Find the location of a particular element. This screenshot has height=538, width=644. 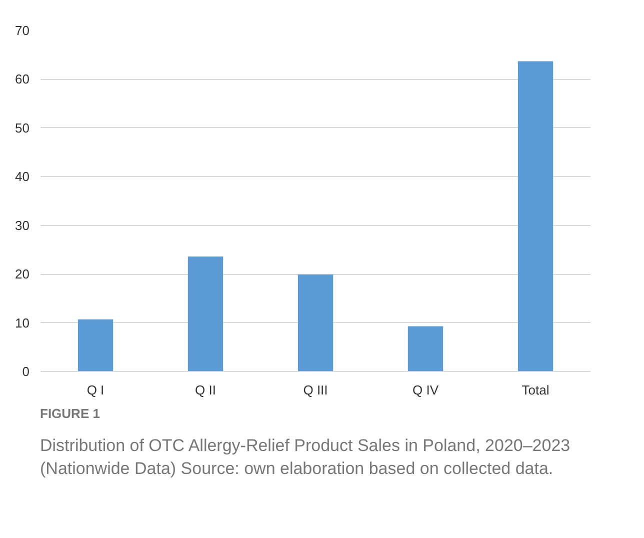

x-tick-label: Q II is located at coordinates (205, 390).